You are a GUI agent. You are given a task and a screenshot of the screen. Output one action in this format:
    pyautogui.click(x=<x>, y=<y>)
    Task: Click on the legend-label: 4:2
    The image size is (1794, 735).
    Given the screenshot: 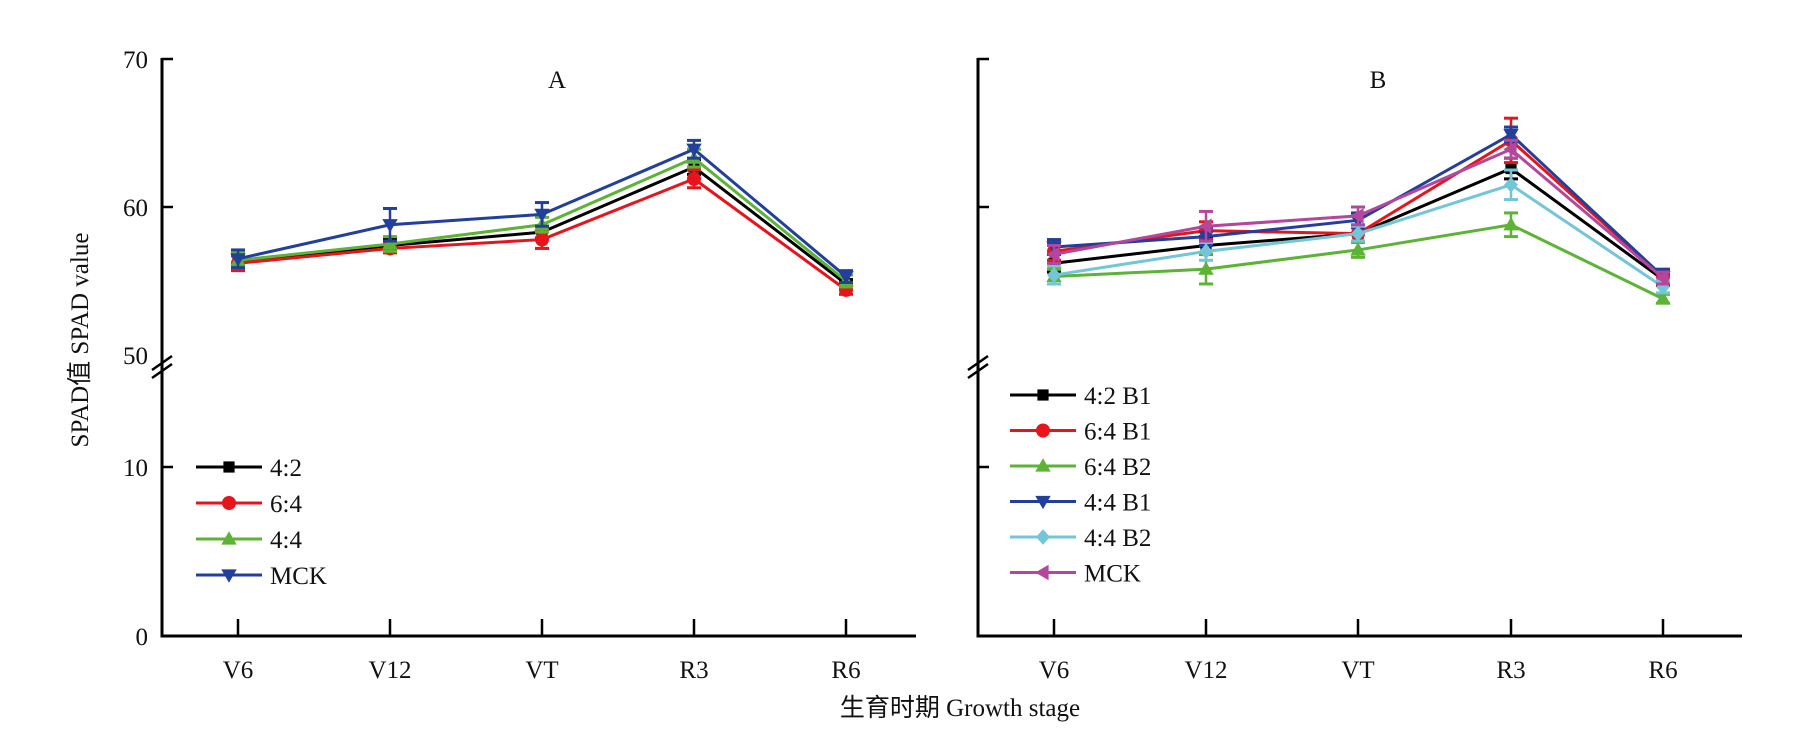 What is the action you would take?
    pyautogui.click(x=286, y=468)
    